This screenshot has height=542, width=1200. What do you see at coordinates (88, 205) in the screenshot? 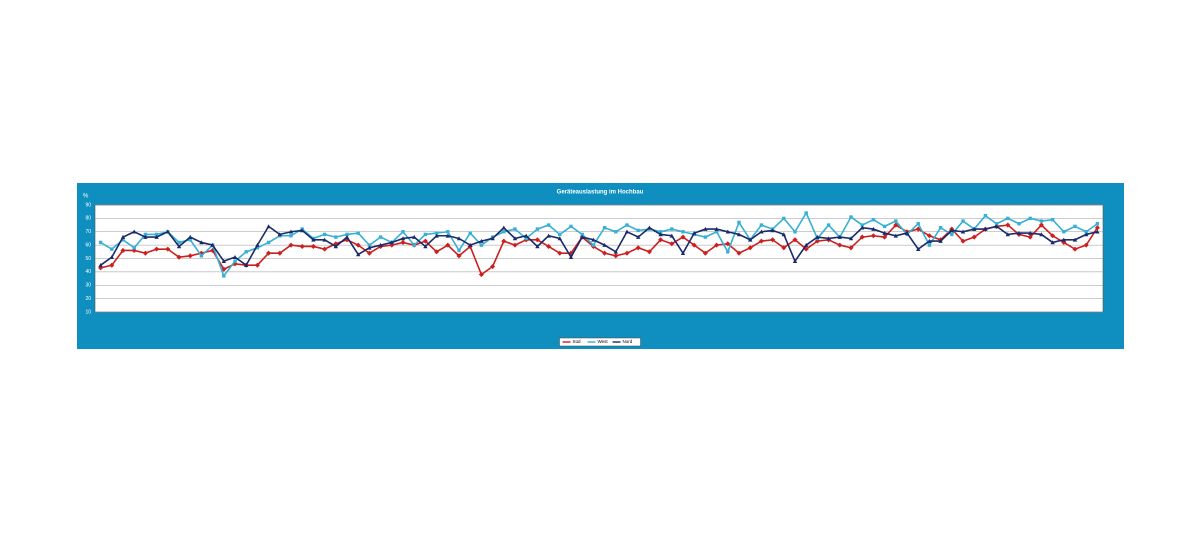
I see `y-tick-label: 90` at bounding box center [88, 205].